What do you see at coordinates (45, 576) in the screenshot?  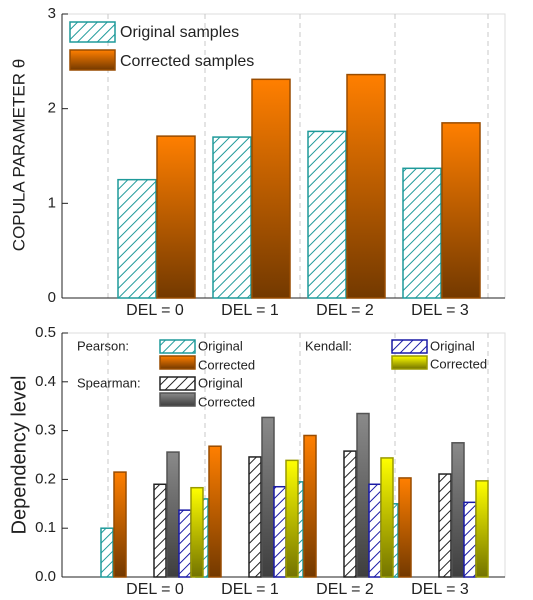 I see `y-tick-label: 0.0` at bounding box center [45, 576].